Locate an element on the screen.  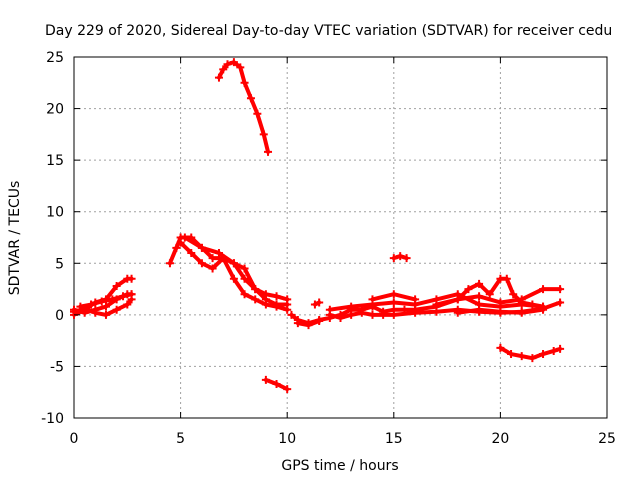
y-tick-label: -5 is located at coordinates (57, 367).